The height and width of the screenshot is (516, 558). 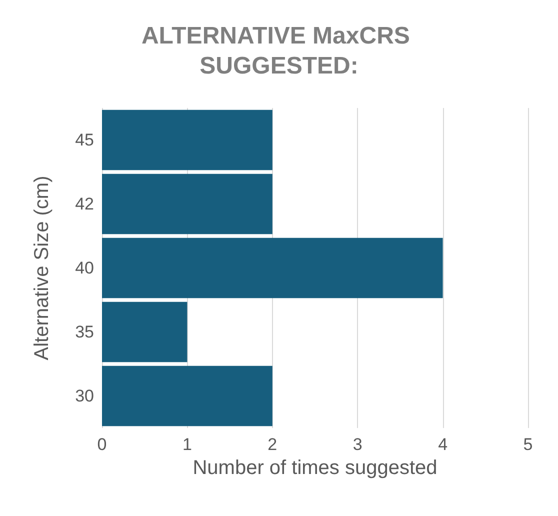 I want to click on x-tick-label: 3, so click(x=357, y=444).